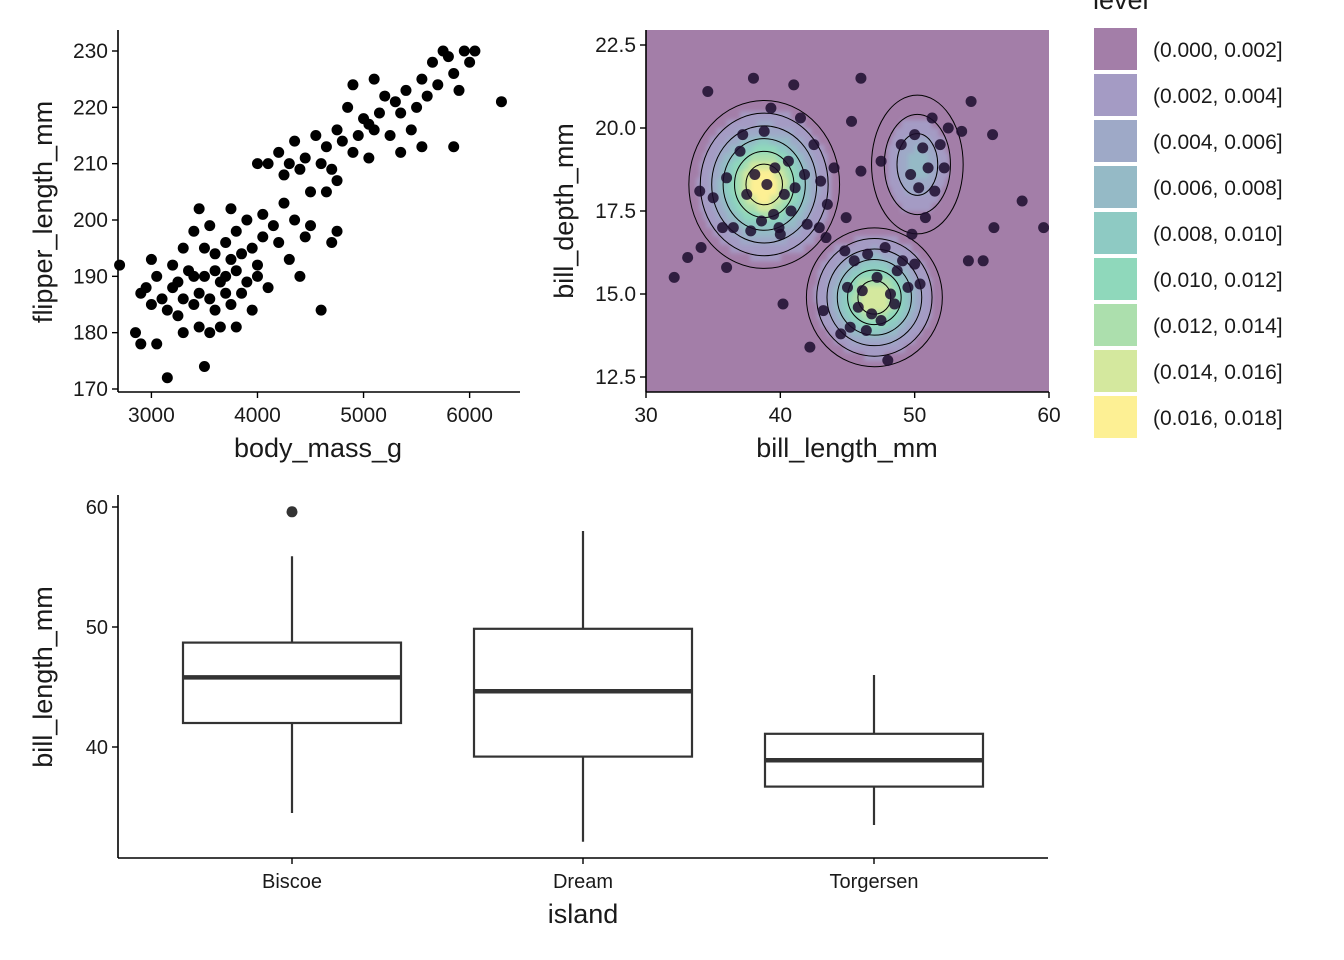 The image size is (1344, 960). What do you see at coordinates (1218, 96) in the screenshot?
I see `legend-label: (0.002, 0.004]` at bounding box center [1218, 96].